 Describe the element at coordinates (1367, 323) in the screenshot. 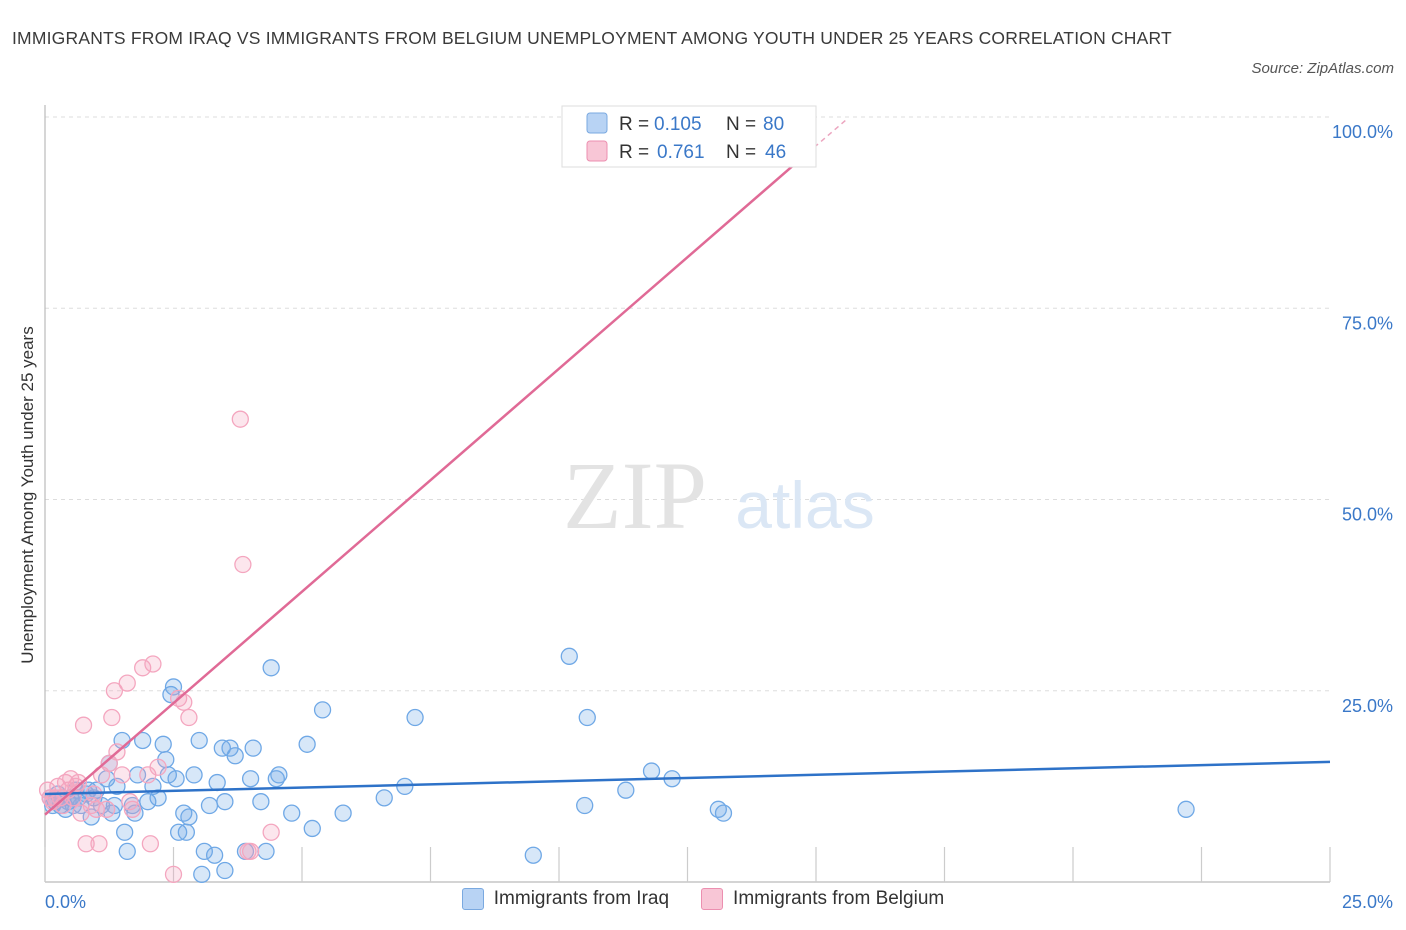

I see `y-tick-label-75: 75.0%` at that location.